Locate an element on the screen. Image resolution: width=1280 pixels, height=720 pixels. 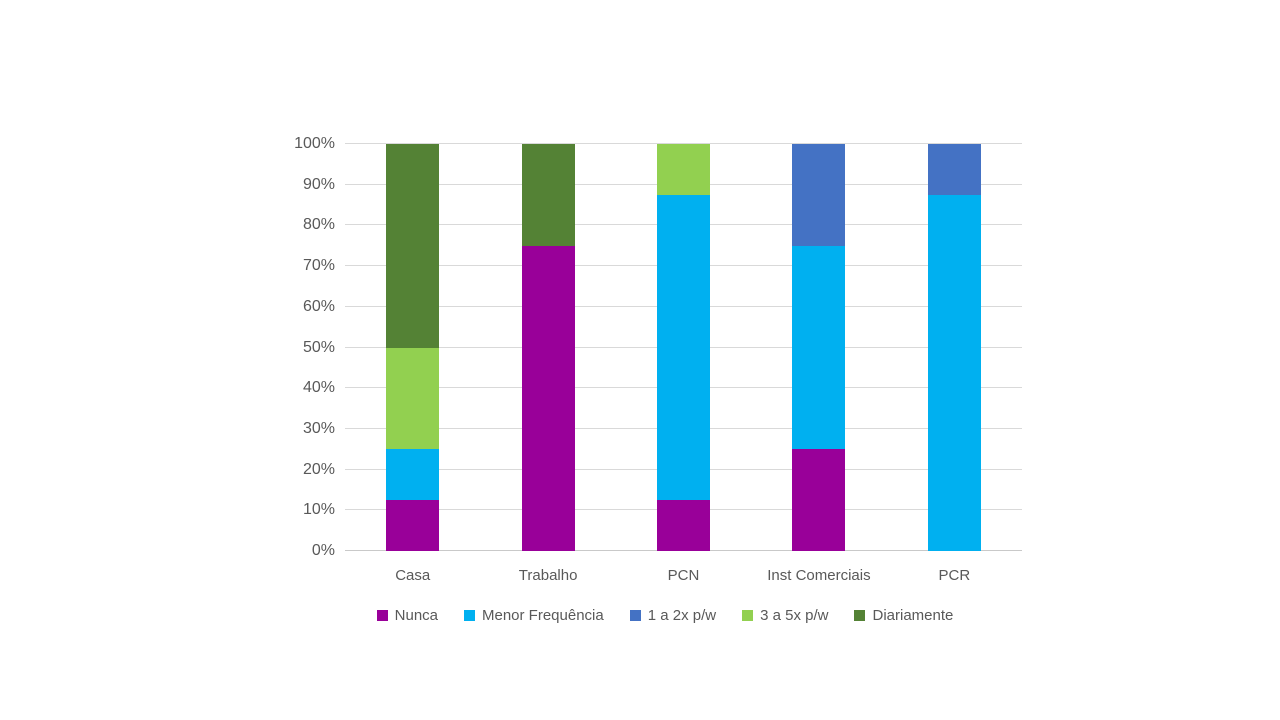
y-tick-label: 20% is located at coordinates (318, 469).